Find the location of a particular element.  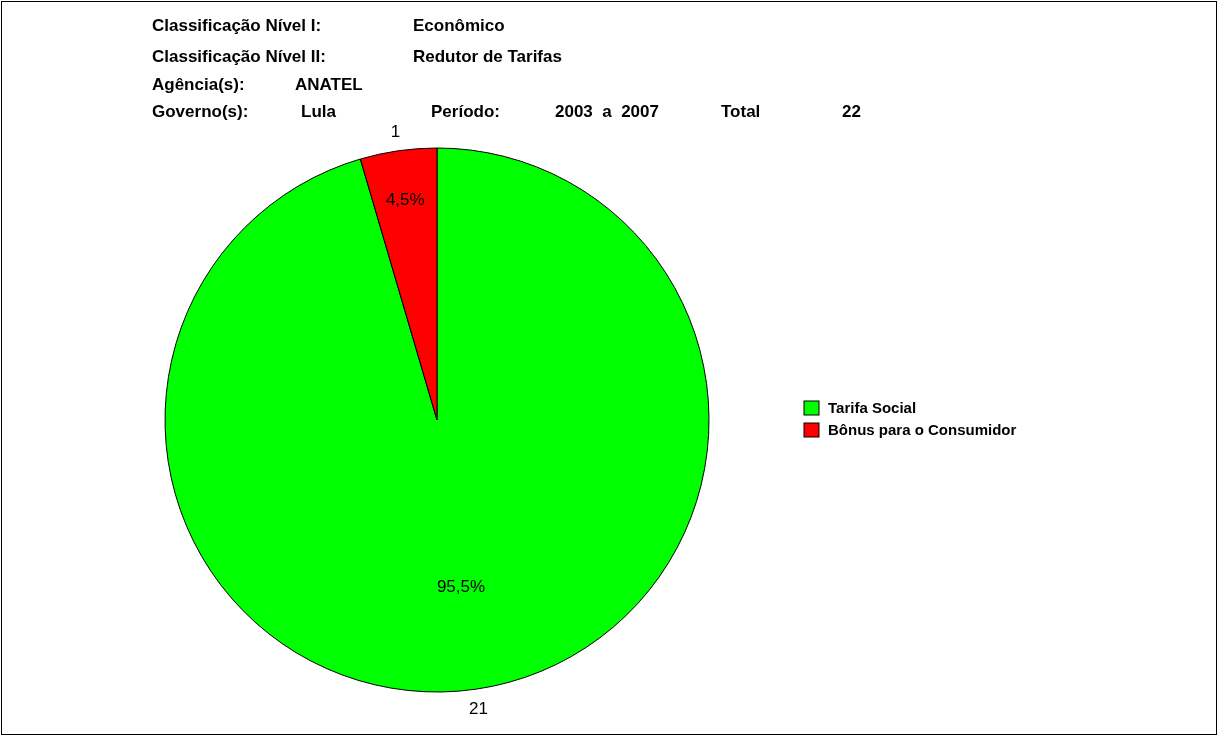

text: Período: is located at coordinates (465, 111).